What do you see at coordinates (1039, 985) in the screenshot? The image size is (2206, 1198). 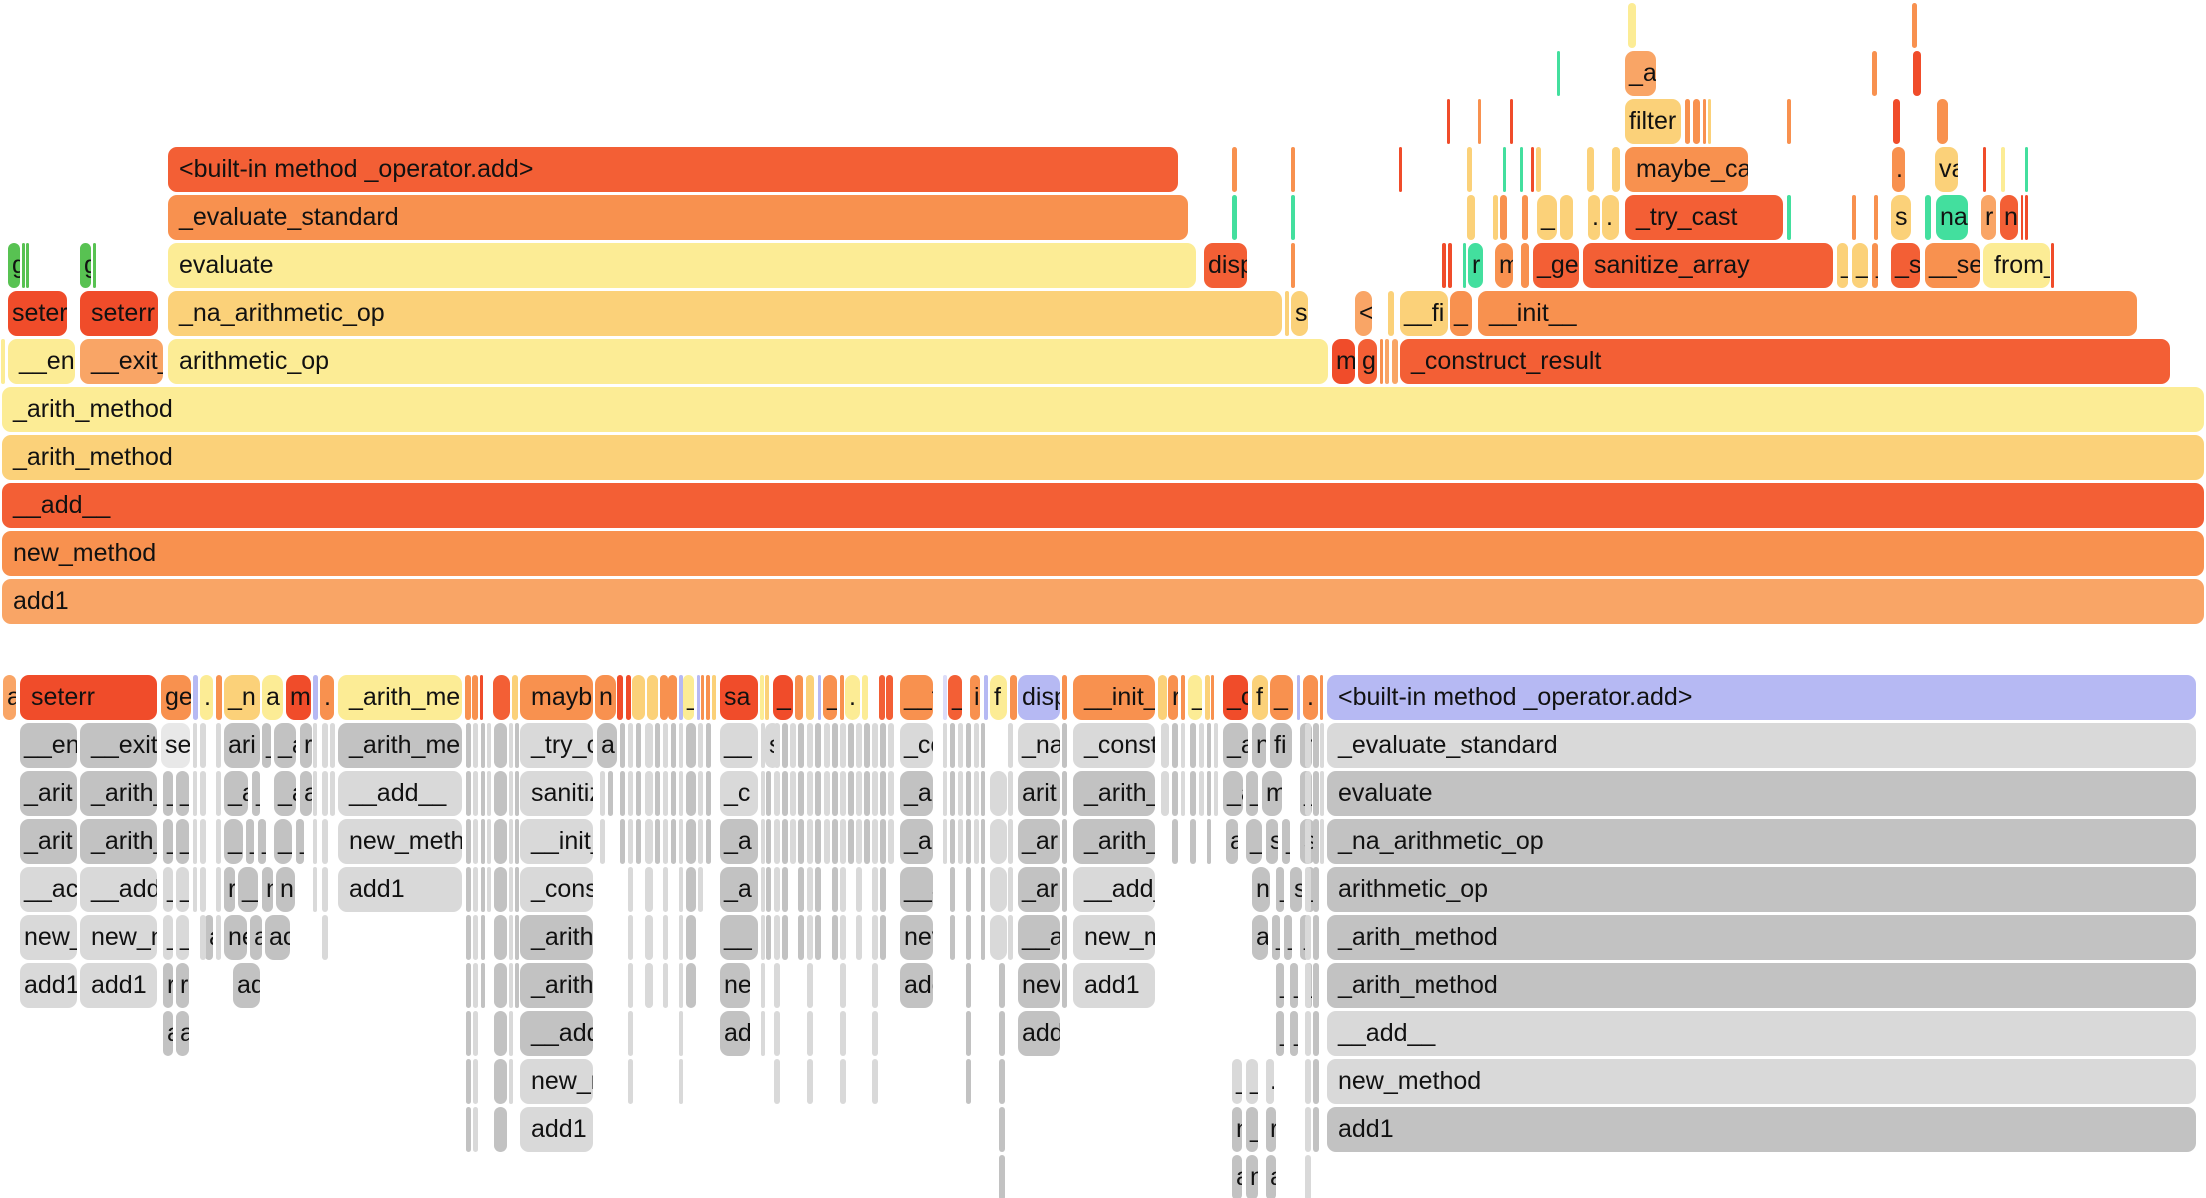 I see `frame-nev: nev` at bounding box center [1039, 985].